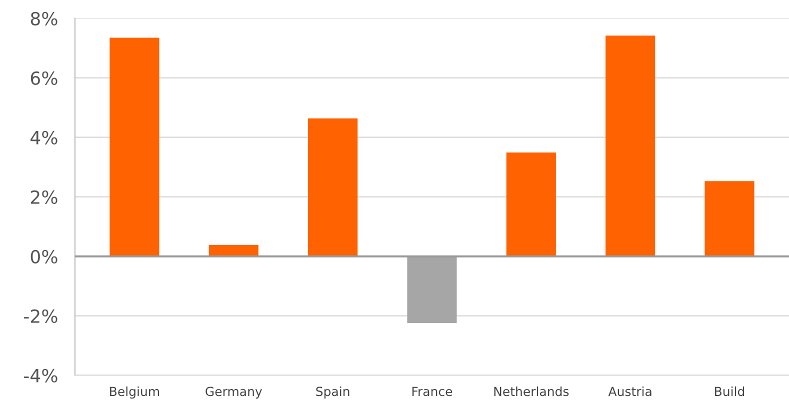  I want to click on y-tick-label: 0%, so click(44, 257).